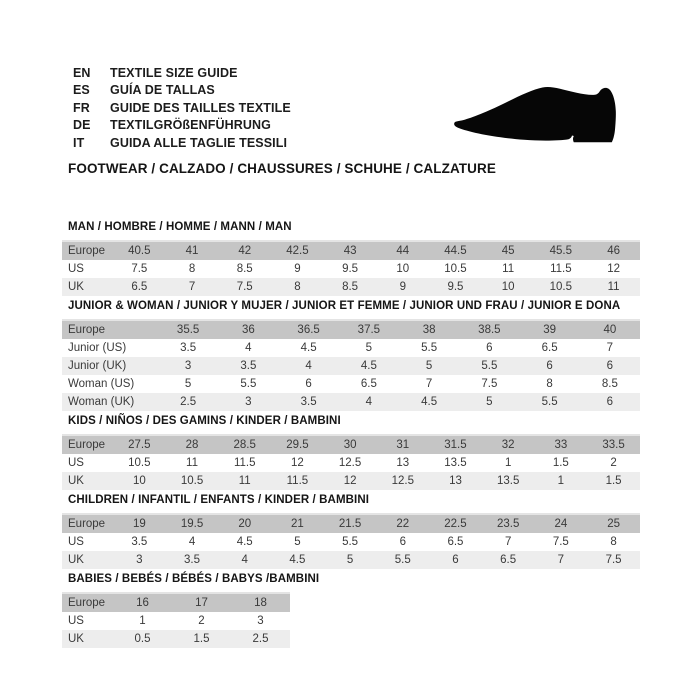 The height and width of the screenshot is (700, 700). I want to click on size-cell: 30, so click(350, 445).